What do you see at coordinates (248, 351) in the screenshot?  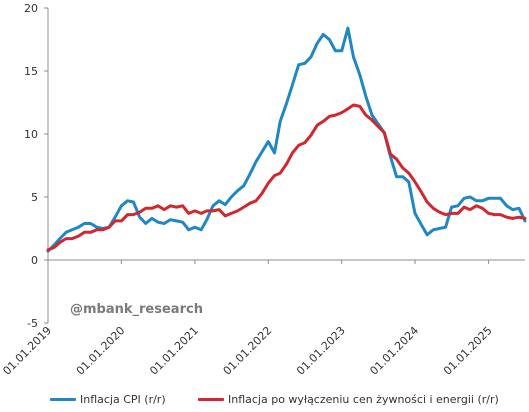 I see `x-tick-label: 01.01.2022` at bounding box center [248, 351].